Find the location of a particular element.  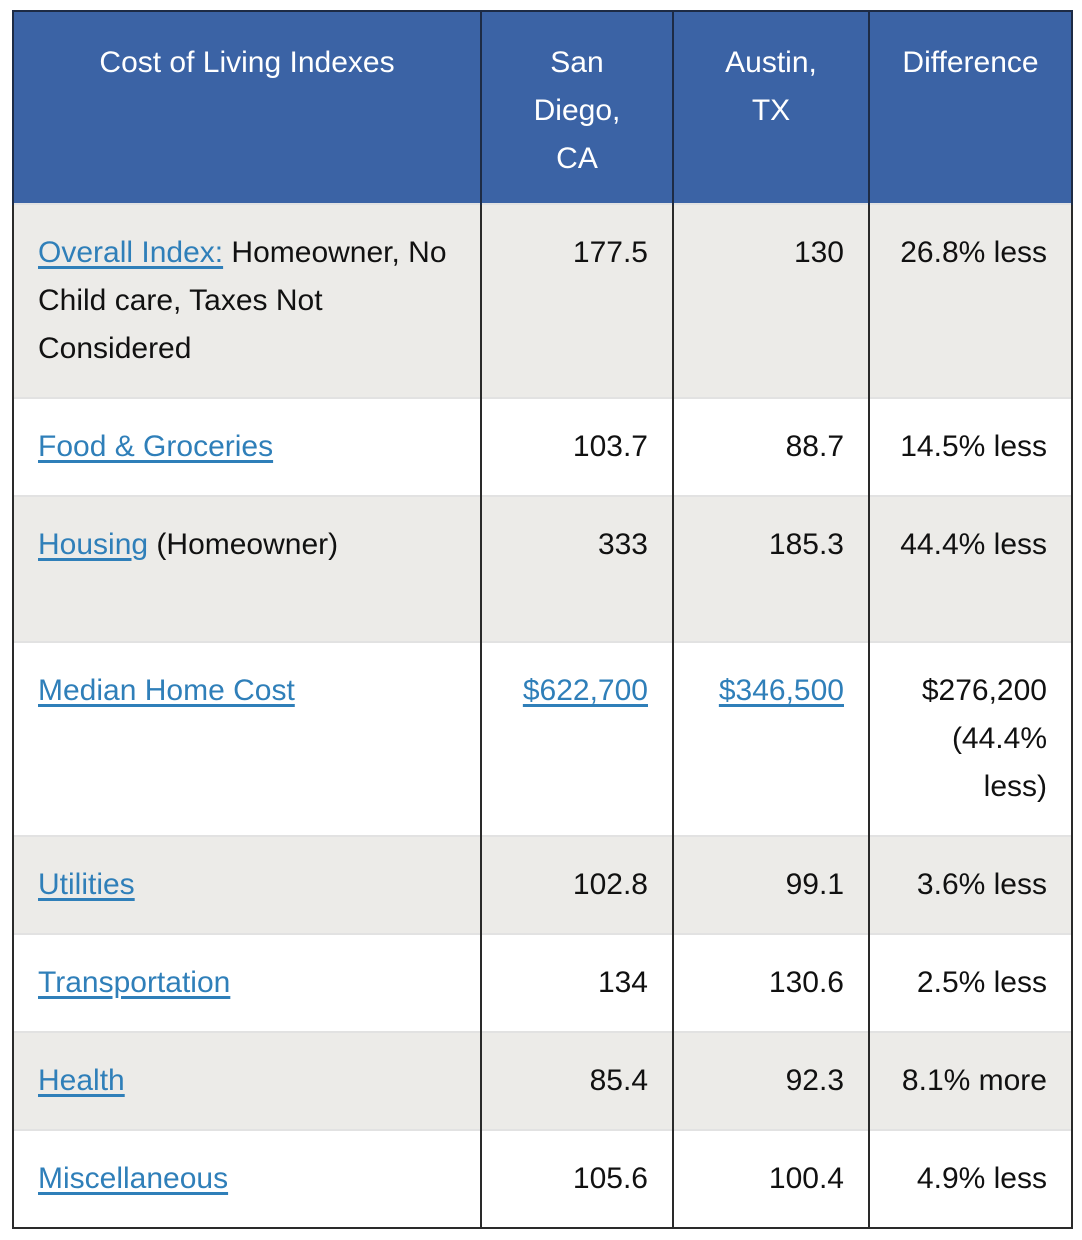

row-label-cell: Housing (Homeowner) is located at coordinates (247, 568).